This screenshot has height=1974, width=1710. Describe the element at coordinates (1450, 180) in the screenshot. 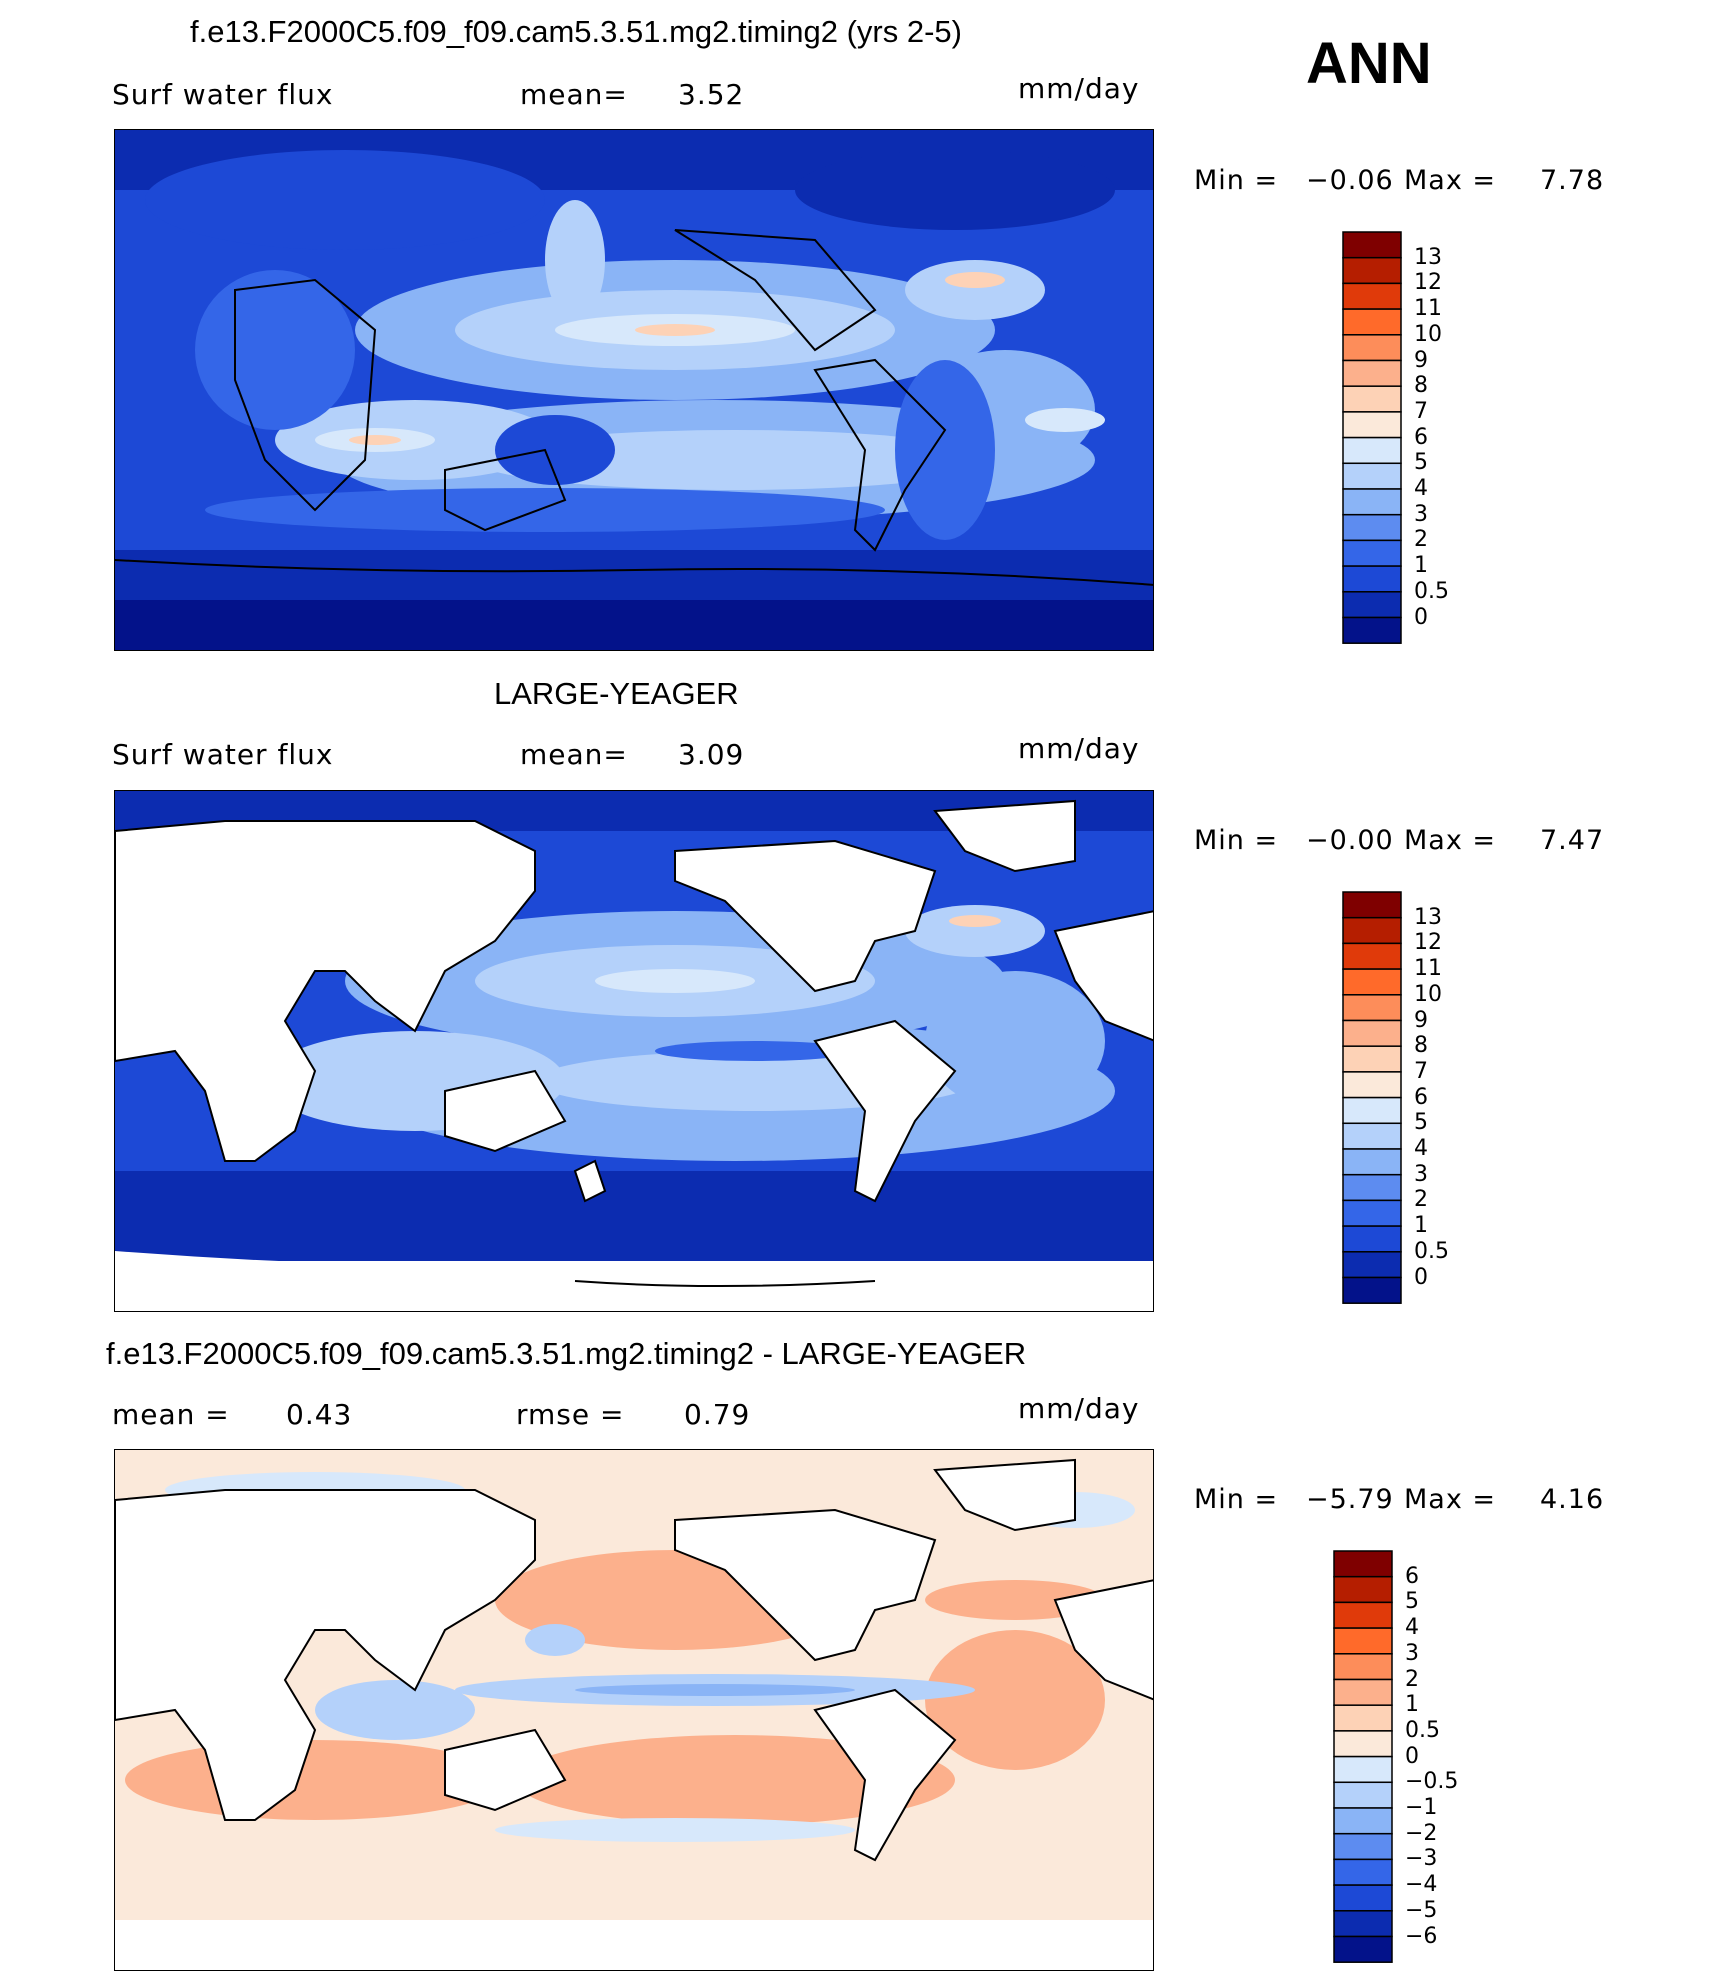

I see `panel1-max-label: Max =` at that location.